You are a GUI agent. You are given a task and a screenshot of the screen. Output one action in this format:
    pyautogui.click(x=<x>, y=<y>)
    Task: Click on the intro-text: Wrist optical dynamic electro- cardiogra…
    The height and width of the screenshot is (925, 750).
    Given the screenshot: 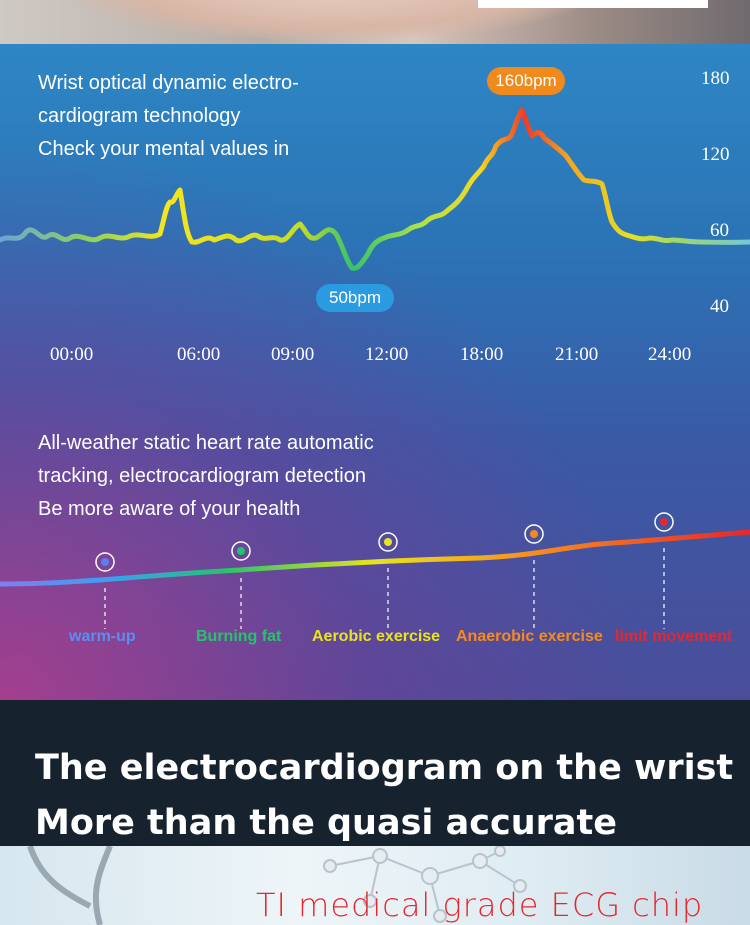 What is the action you would take?
    pyautogui.click(x=168, y=116)
    